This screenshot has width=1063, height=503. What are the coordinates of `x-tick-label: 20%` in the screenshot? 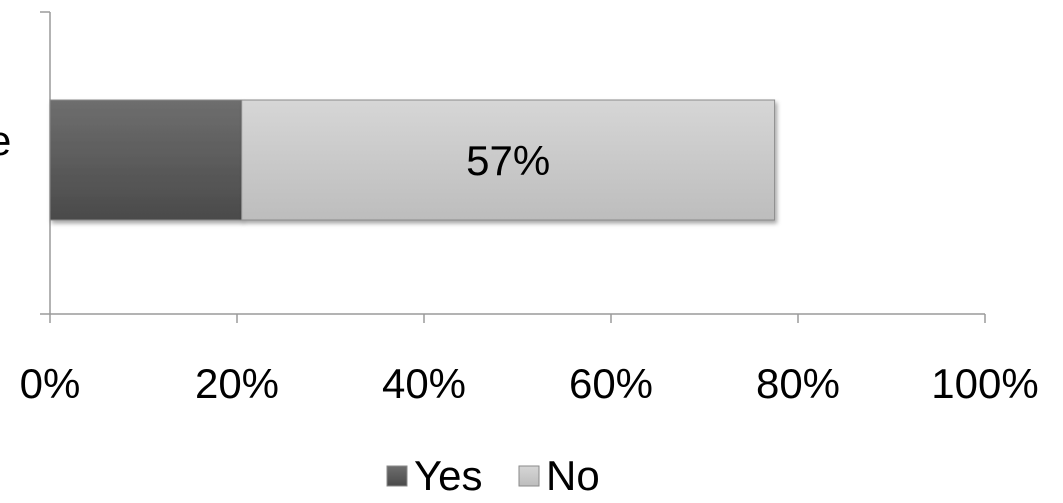 It's located at (237, 383).